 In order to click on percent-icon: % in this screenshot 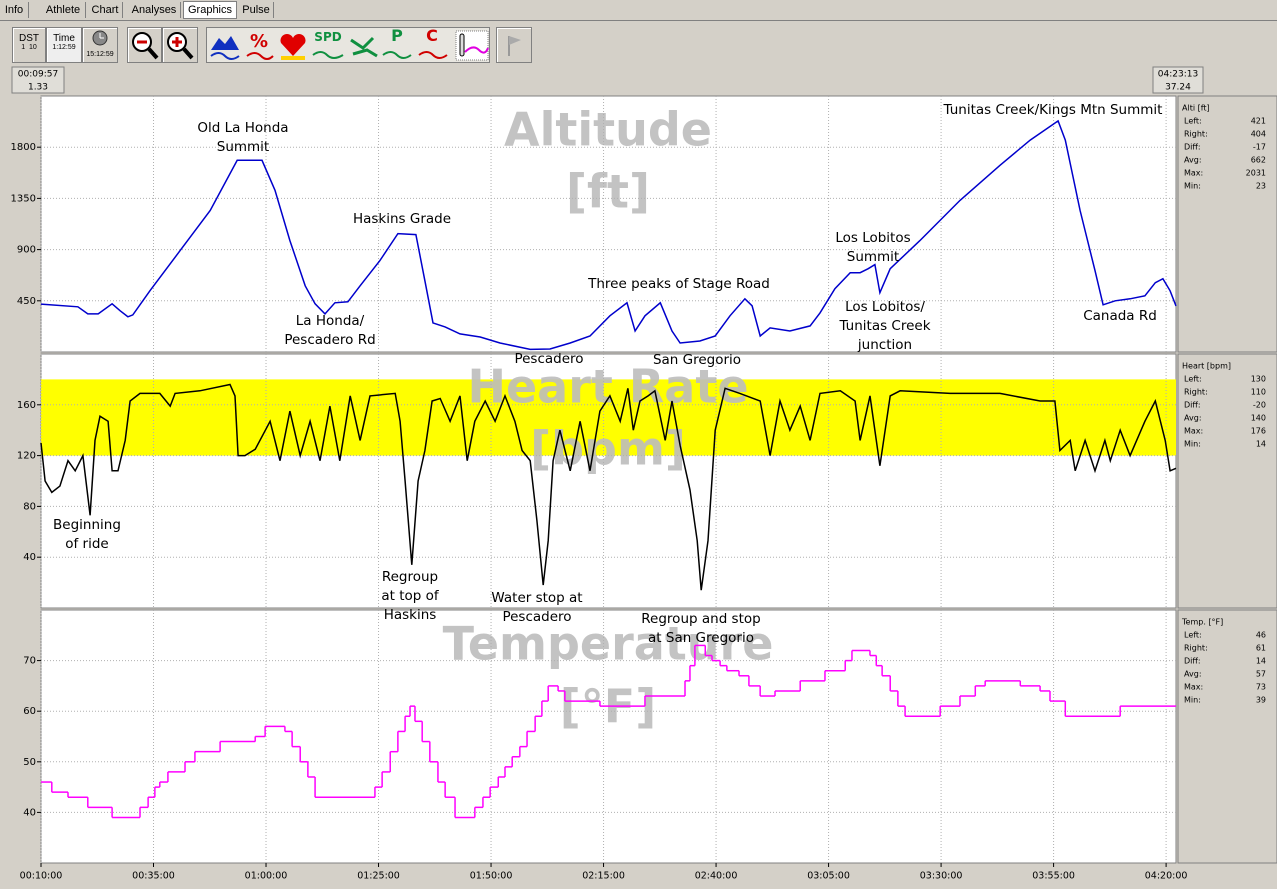, I will do `click(259, 41)`.